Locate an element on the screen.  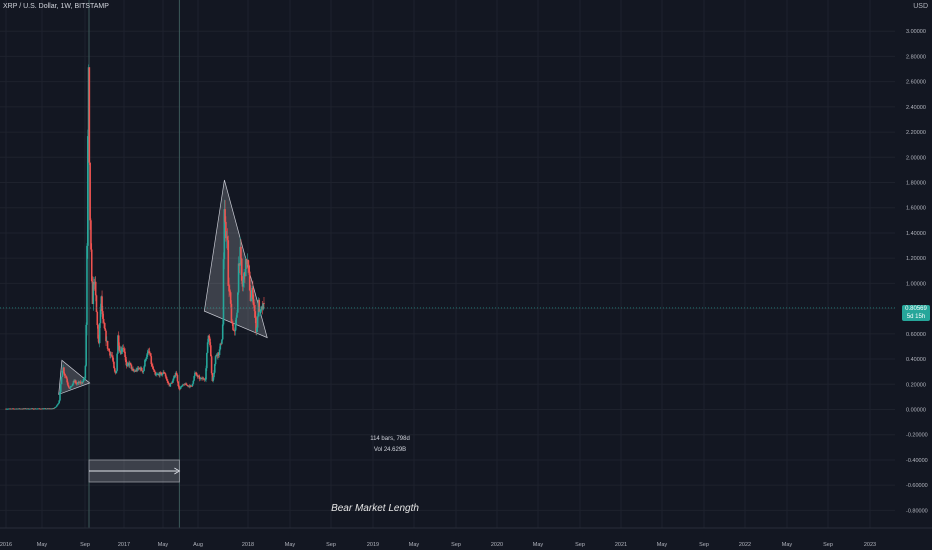
y-tick-label: 3.00000 is located at coordinates (916, 32).